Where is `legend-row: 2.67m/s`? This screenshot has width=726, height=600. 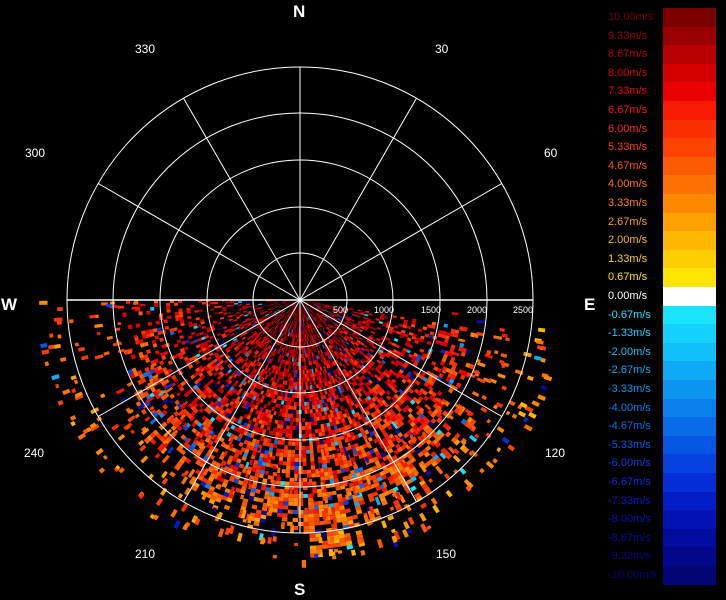 legend-row: 2.67m/s is located at coordinates (660, 222).